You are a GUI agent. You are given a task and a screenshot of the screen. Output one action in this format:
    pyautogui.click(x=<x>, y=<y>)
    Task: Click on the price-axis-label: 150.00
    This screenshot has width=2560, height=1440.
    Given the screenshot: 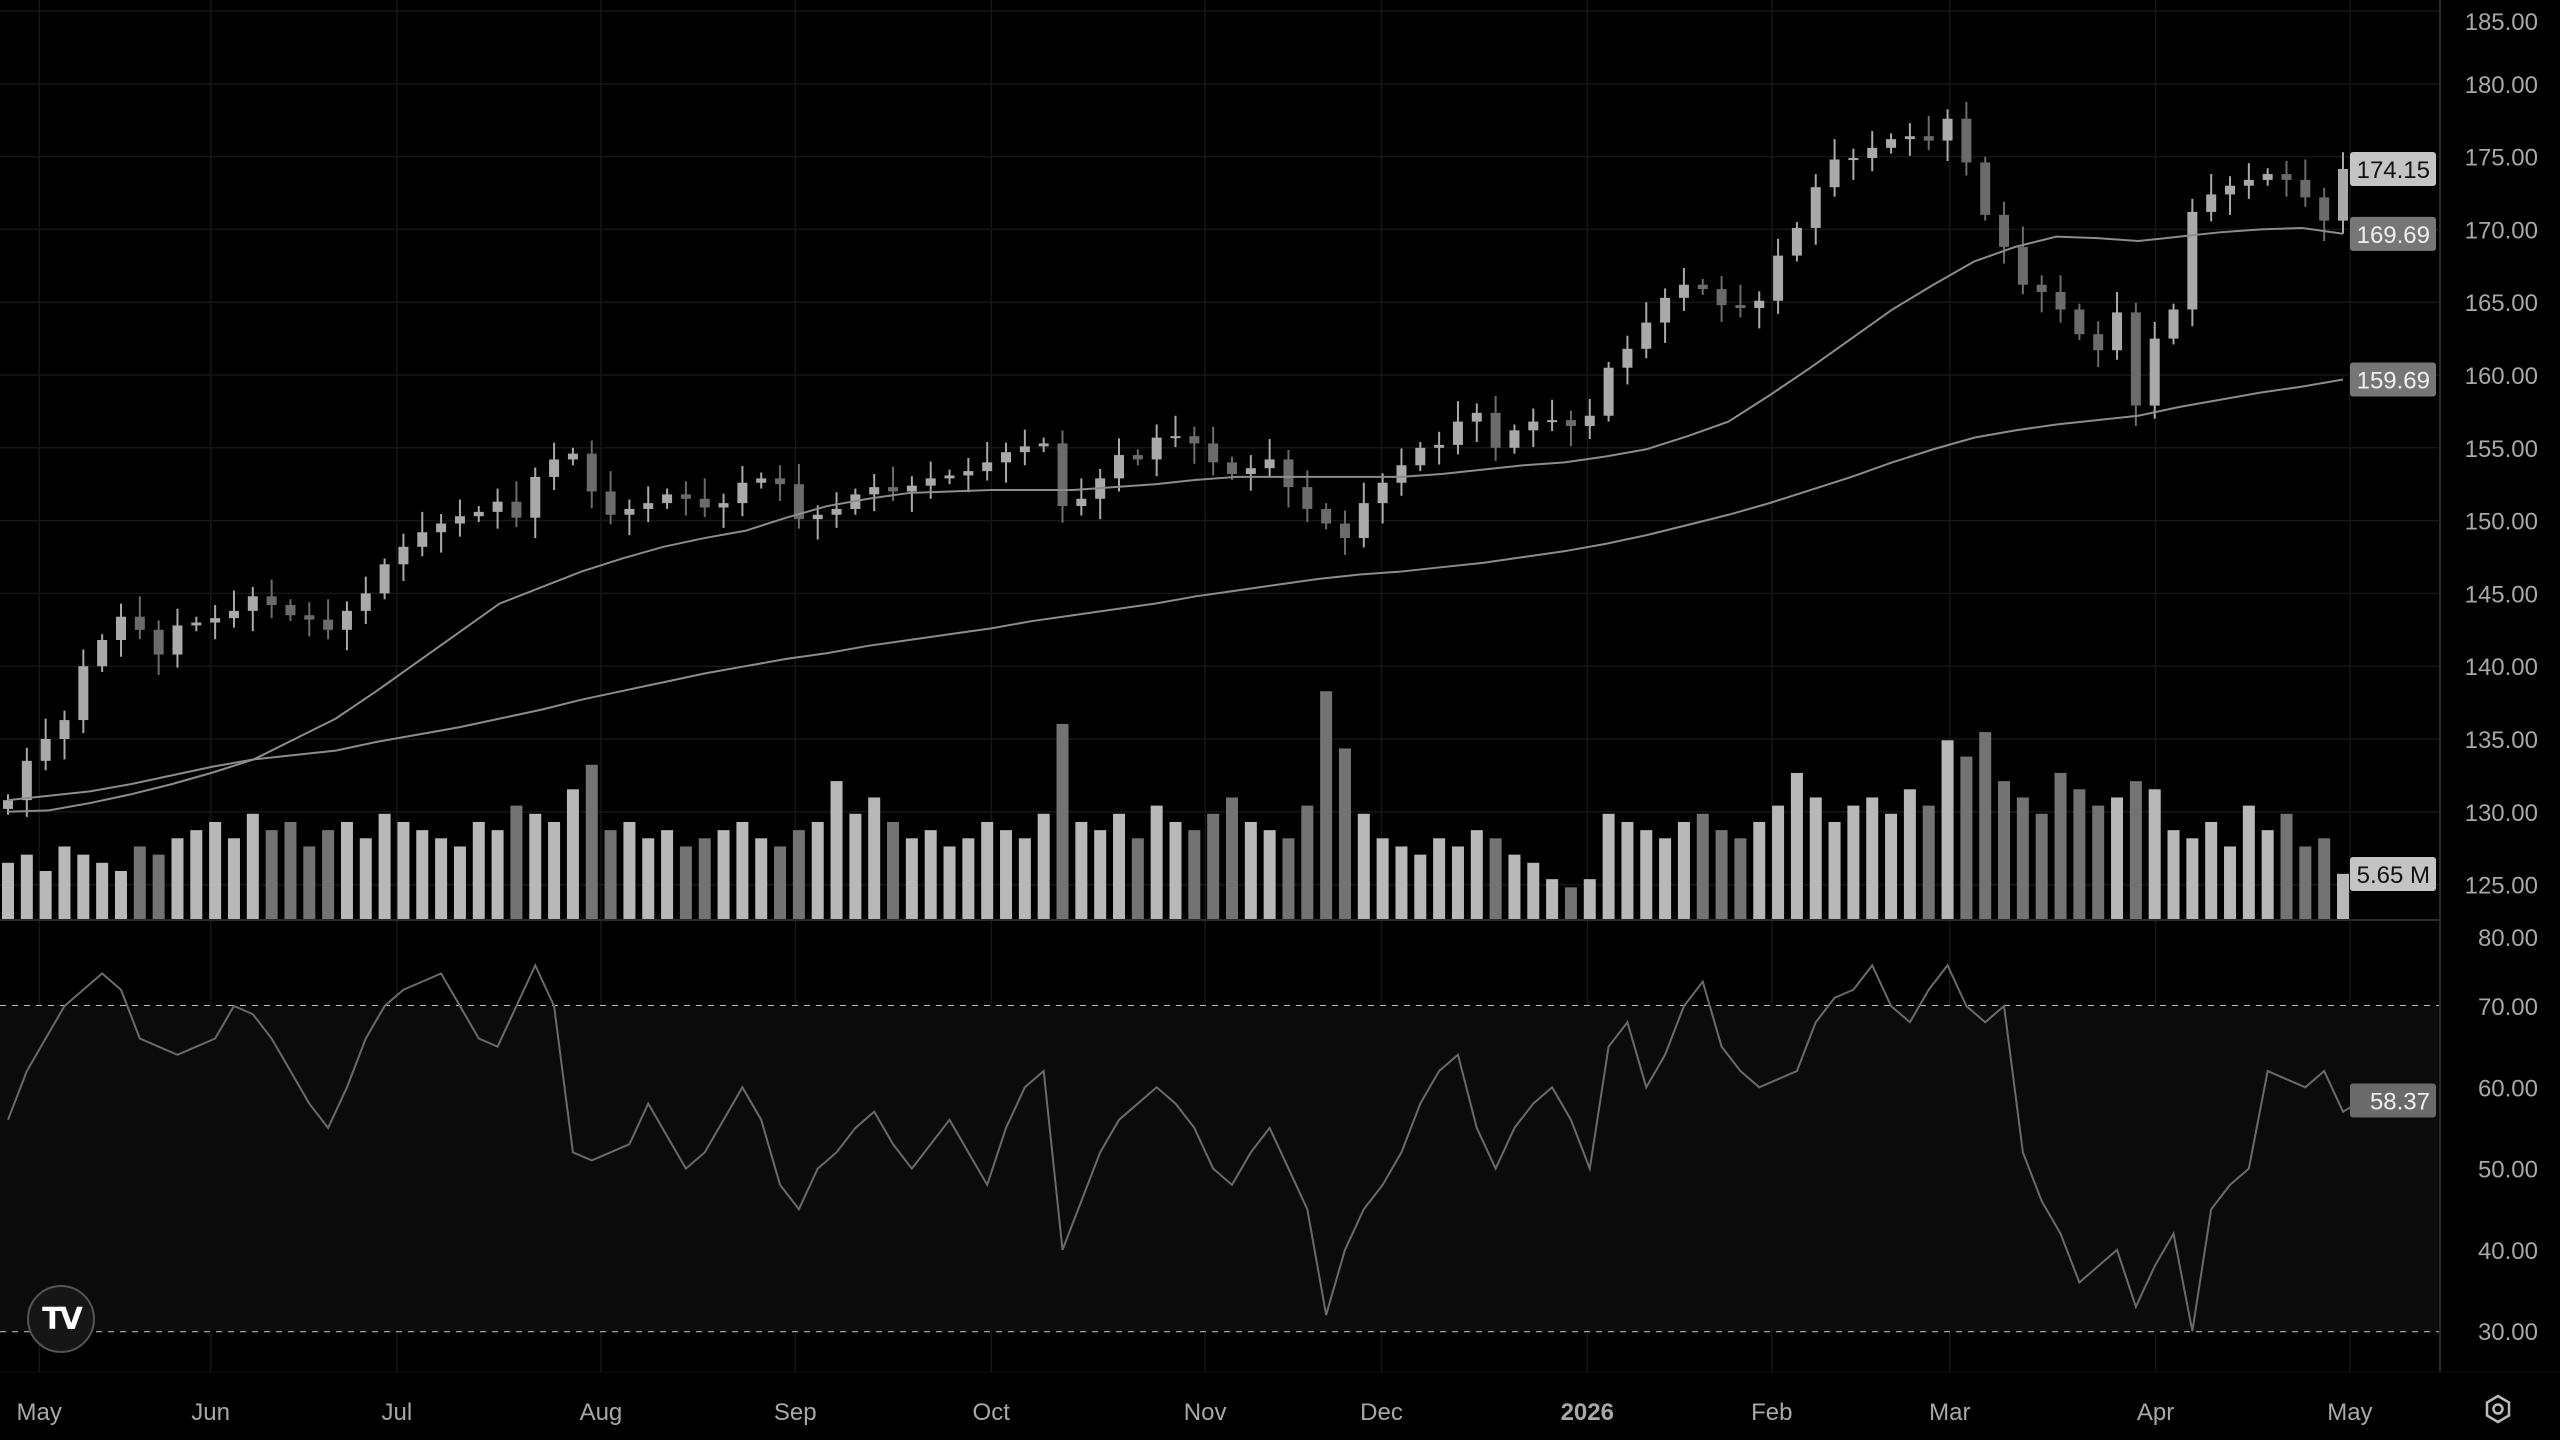 What is the action you would take?
    pyautogui.click(x=2501, y=522)
    